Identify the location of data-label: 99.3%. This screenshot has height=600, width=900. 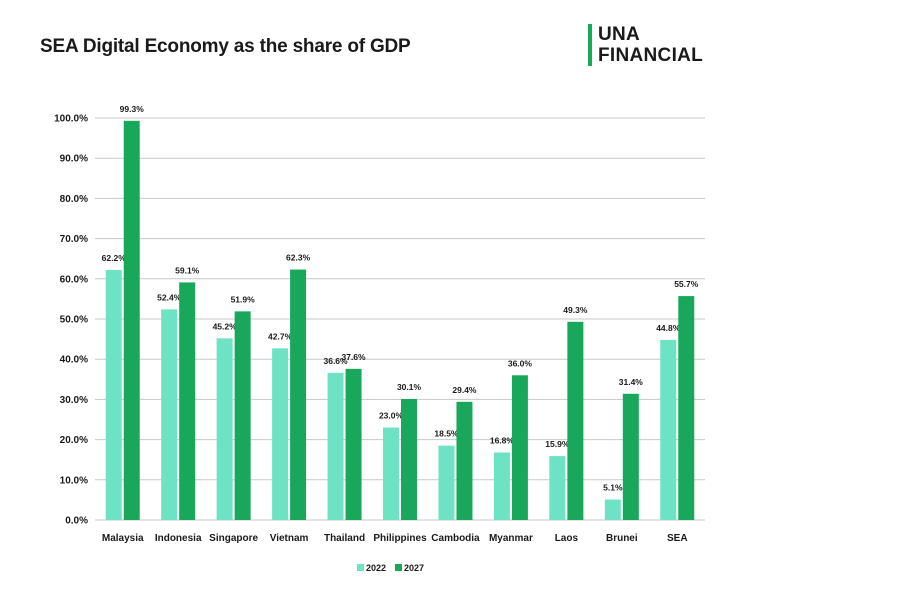
(132, 109).